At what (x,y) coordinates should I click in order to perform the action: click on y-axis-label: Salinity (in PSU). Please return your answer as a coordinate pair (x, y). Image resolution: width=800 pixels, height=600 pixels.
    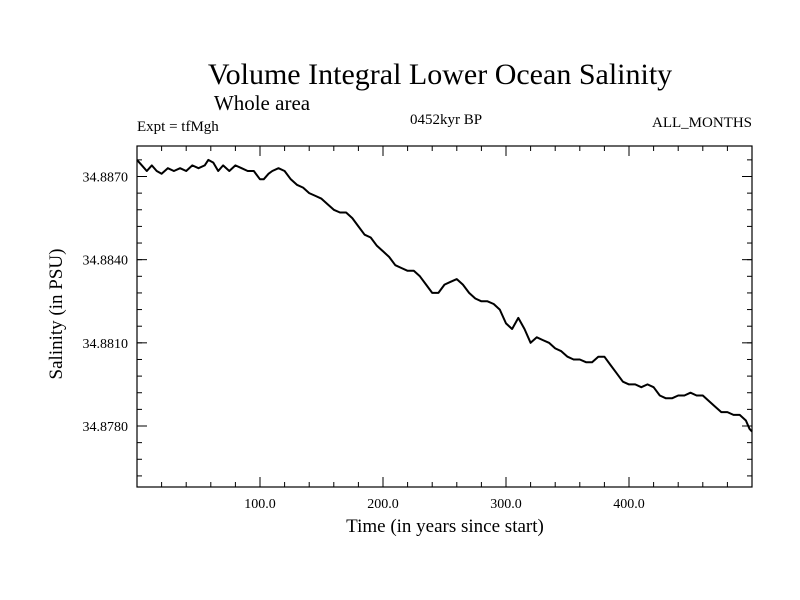
    Looking at the image, I should click on (56, 314).